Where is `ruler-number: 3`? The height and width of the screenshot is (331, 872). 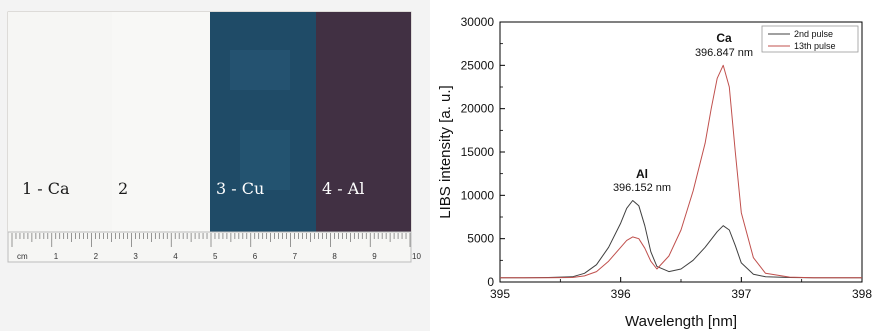
ruler-number: 3 is located at coordinates (135, 256).